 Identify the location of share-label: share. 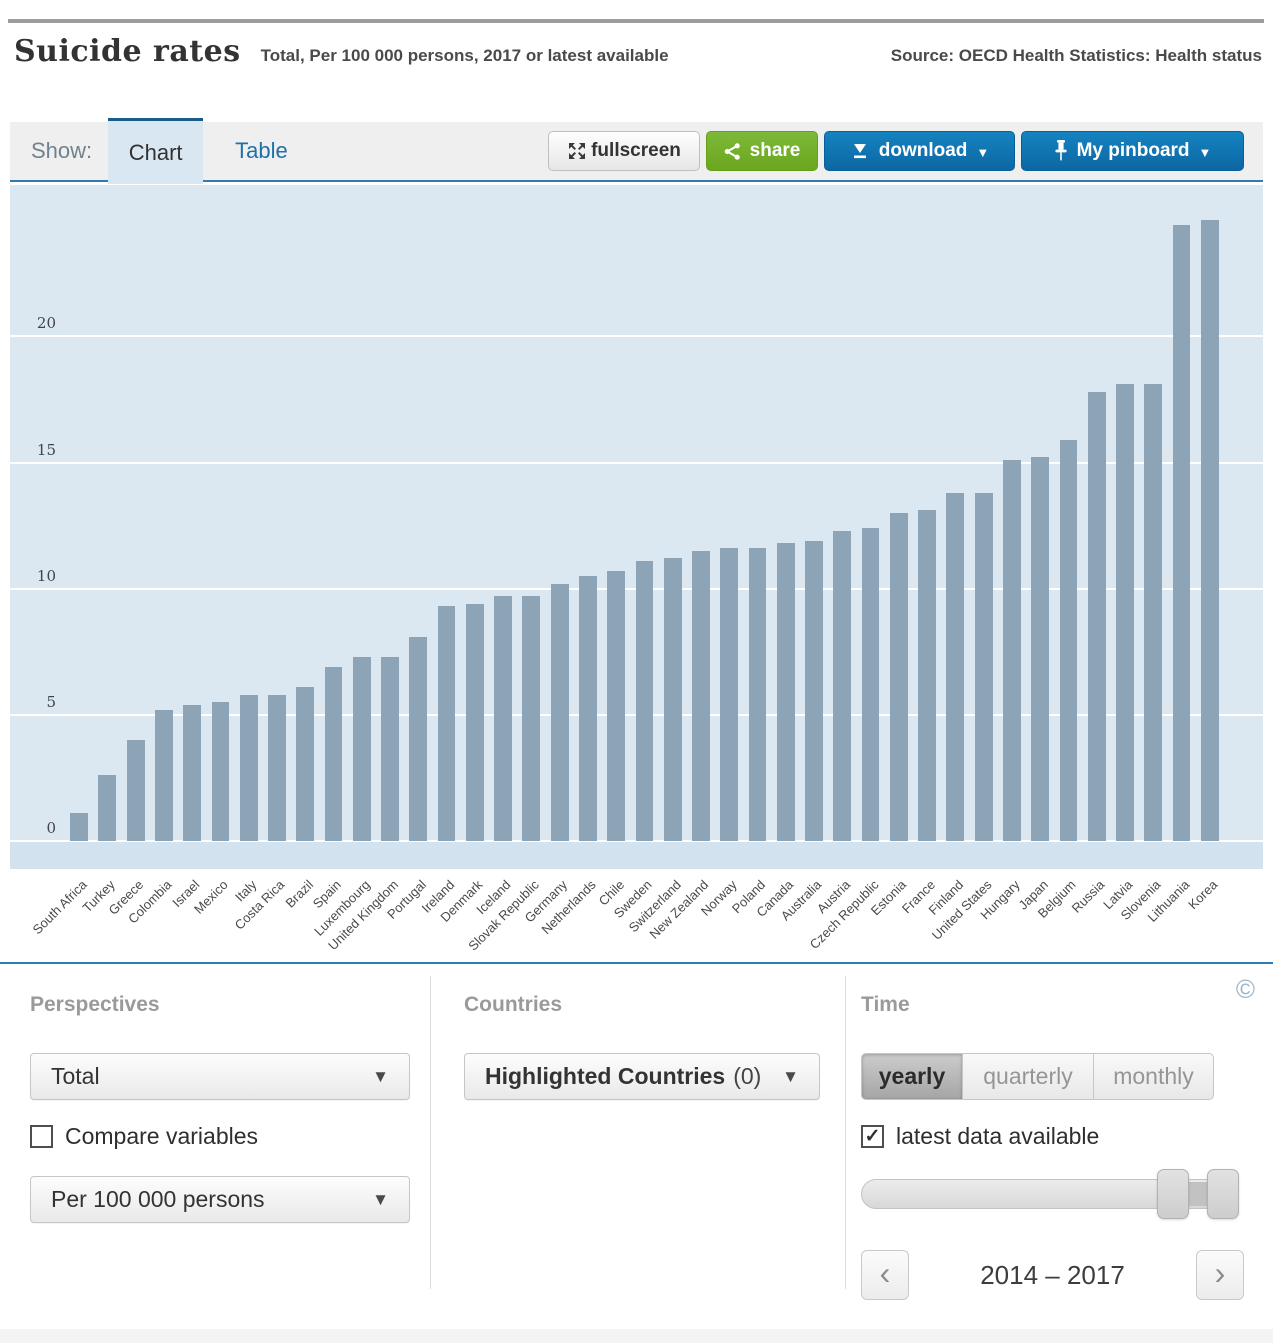
(775, 150).